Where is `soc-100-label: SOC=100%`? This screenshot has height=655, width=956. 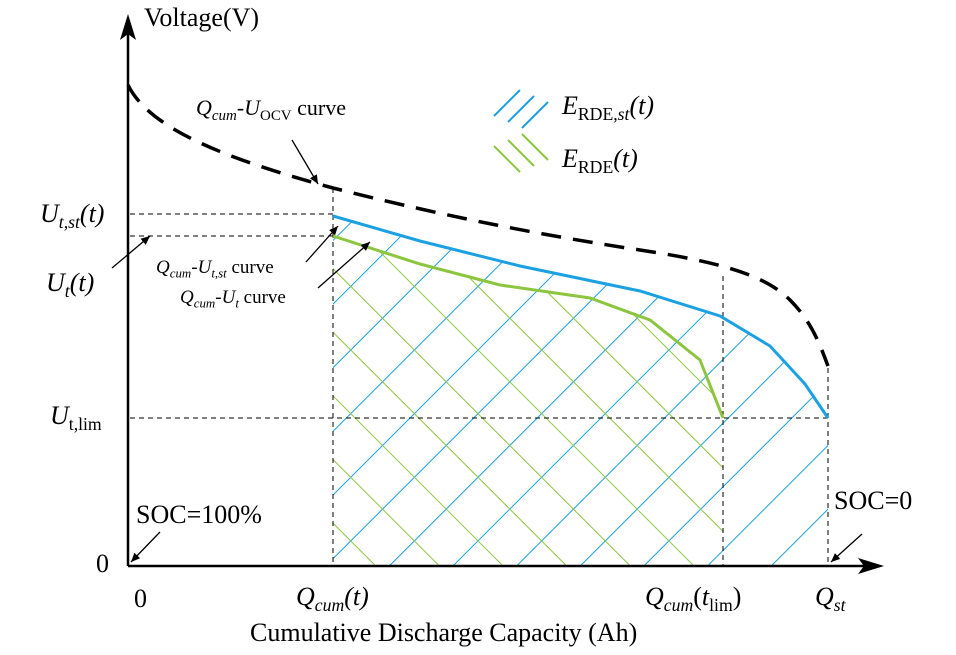 soc-100-label: SOC=100% is located at coordinates (199, 514).